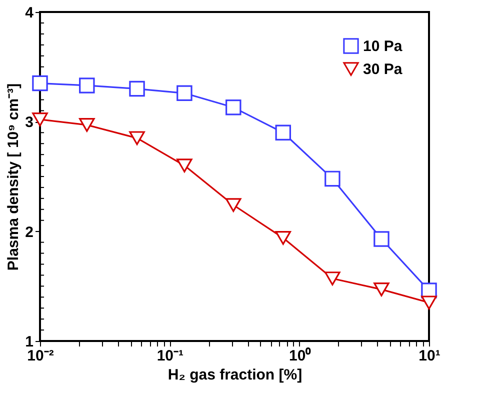 The width and height of the screenshot is (496, 411). I want to click on x-axis-title: H₂ gas fraction [%], so click(235, 375).